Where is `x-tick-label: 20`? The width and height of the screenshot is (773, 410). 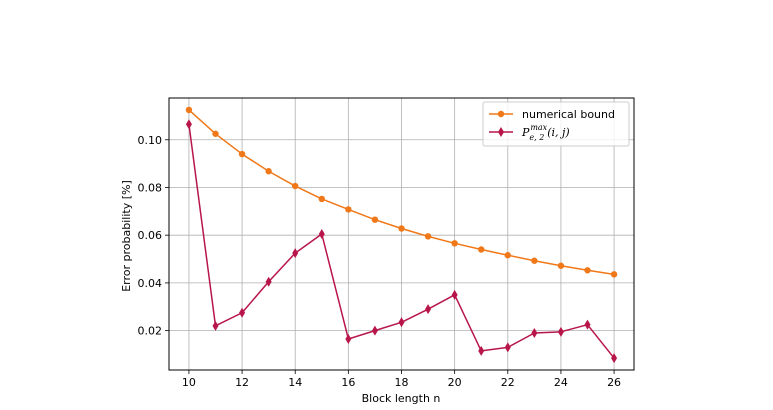 x-tick-label: 20 is located at coordinates (455, 382).